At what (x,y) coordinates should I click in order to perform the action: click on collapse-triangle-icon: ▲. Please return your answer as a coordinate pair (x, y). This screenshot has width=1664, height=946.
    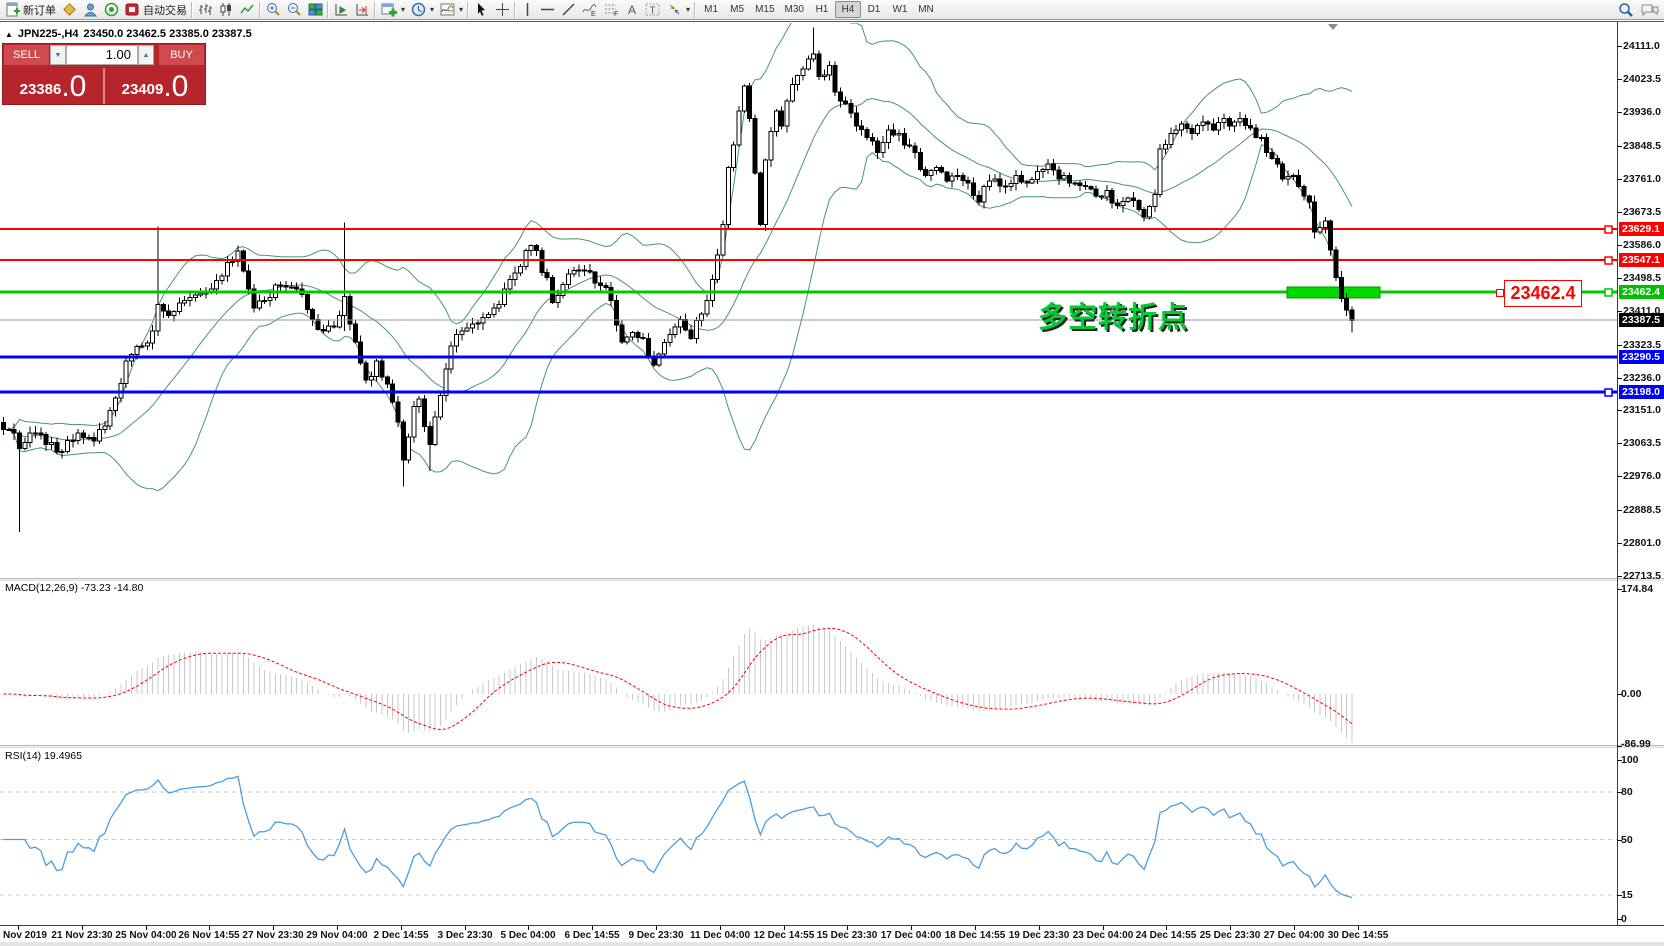
    Looking at the image, I should click on (9, 34).